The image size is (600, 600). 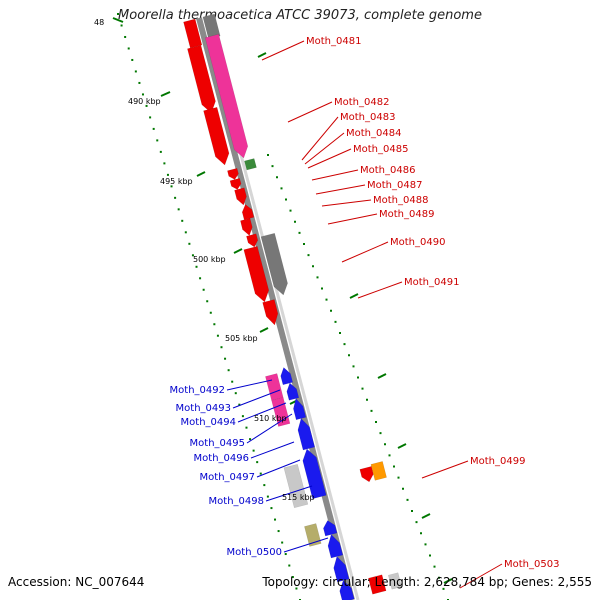 I want to click on gene-label-reverse: Moth_0496, so click(x=221, y=458).